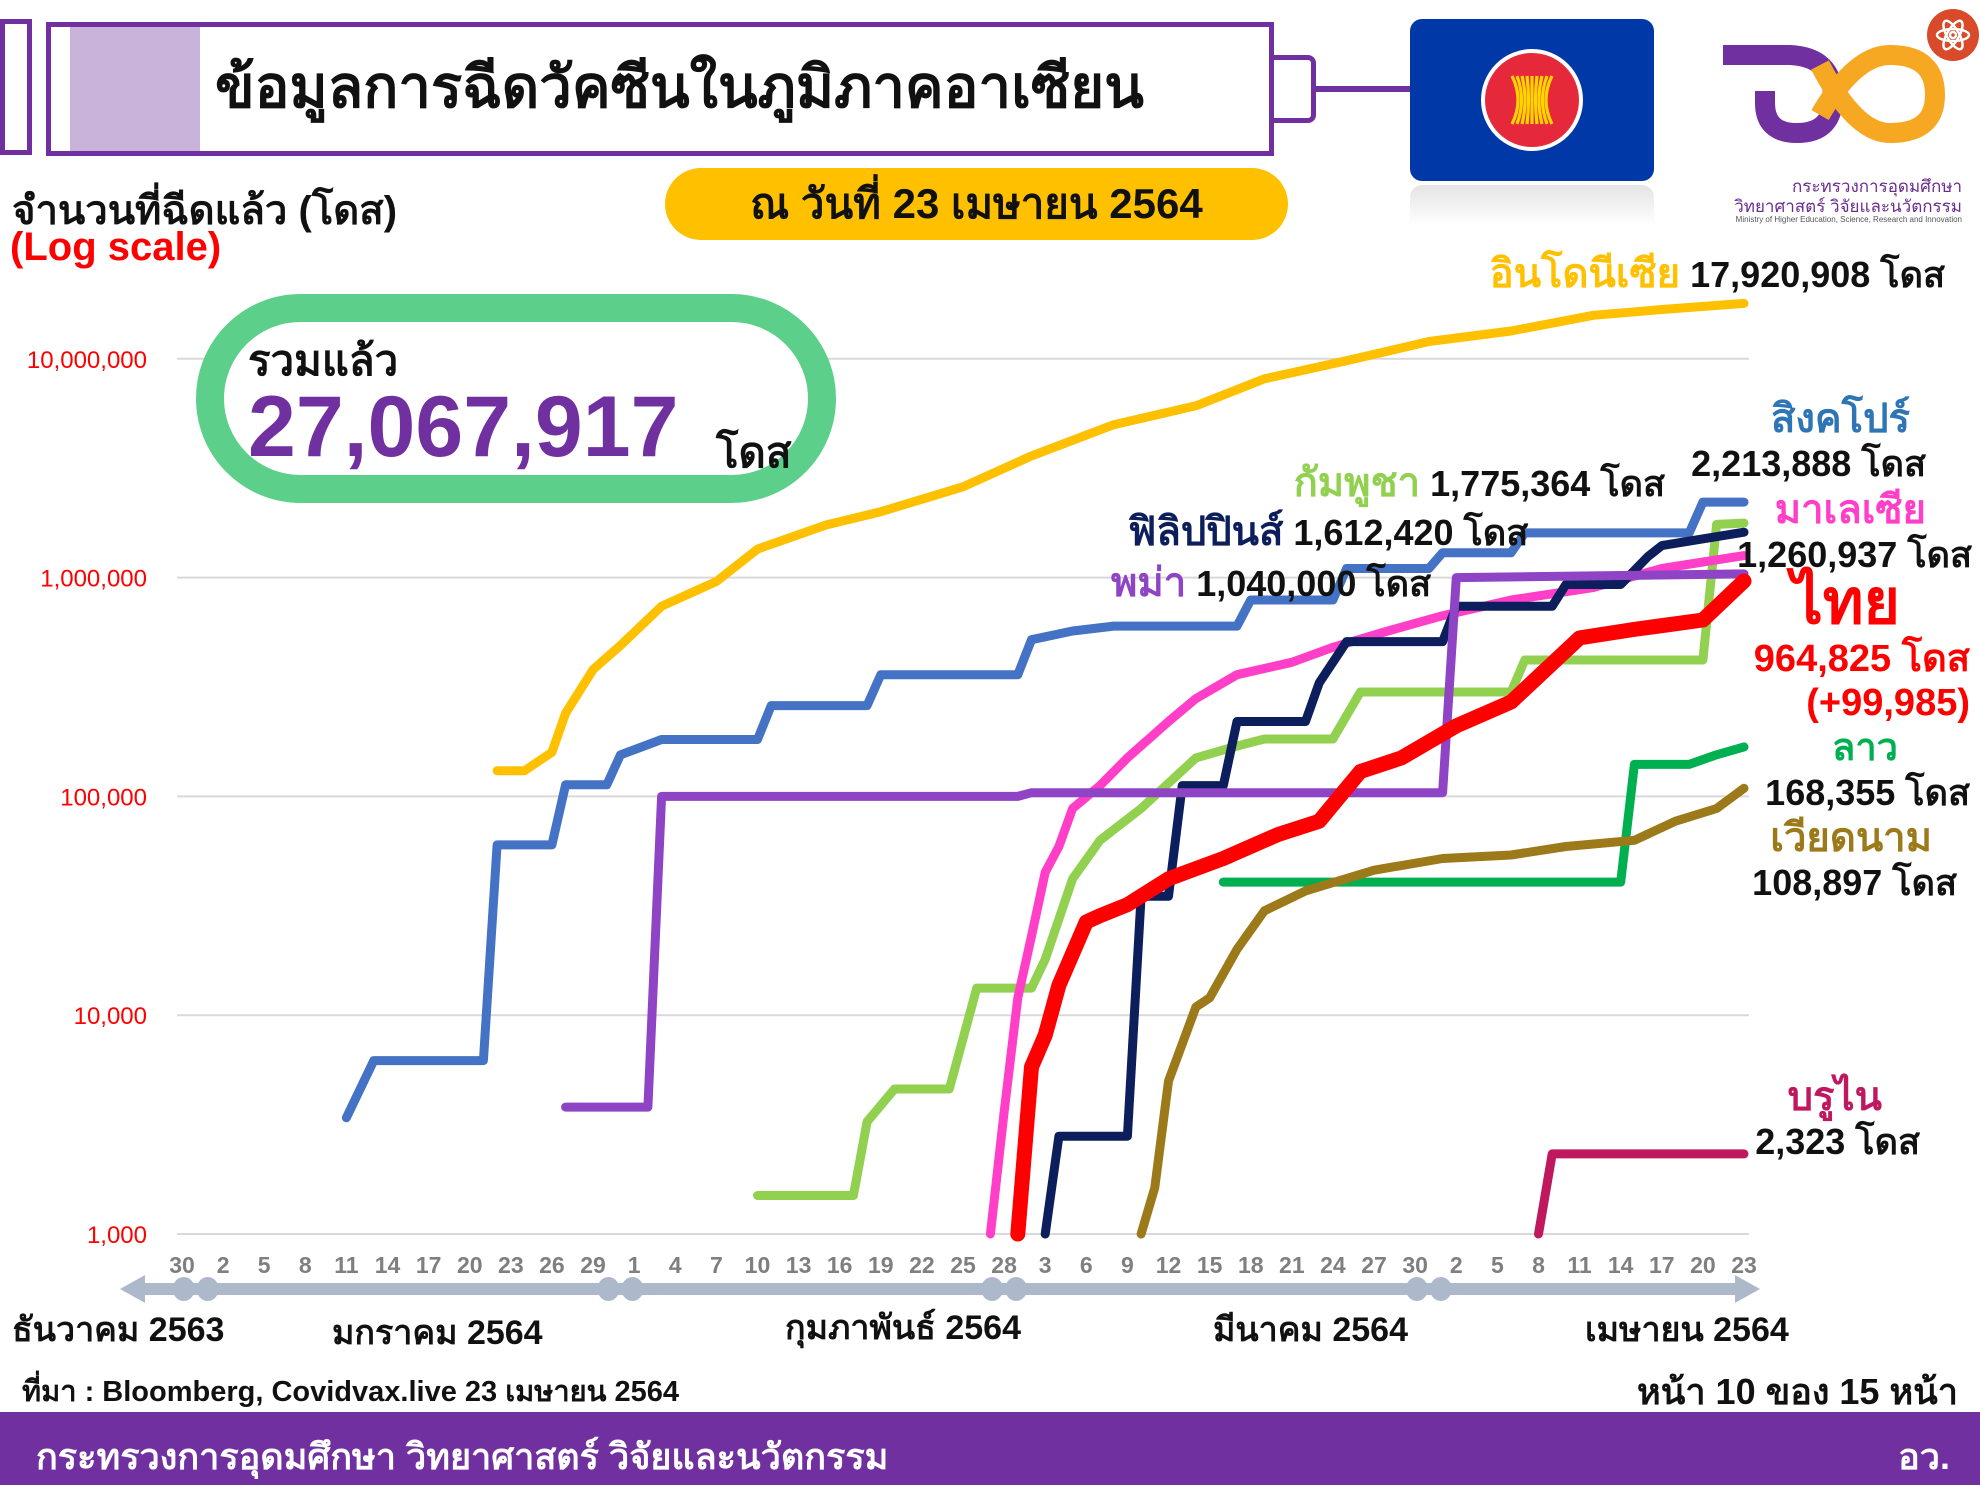  What do you see at coordinates (1374, 1265) in the screenshot?
I see `x-tick-label: 27` at bounding box center [1374, 1265].